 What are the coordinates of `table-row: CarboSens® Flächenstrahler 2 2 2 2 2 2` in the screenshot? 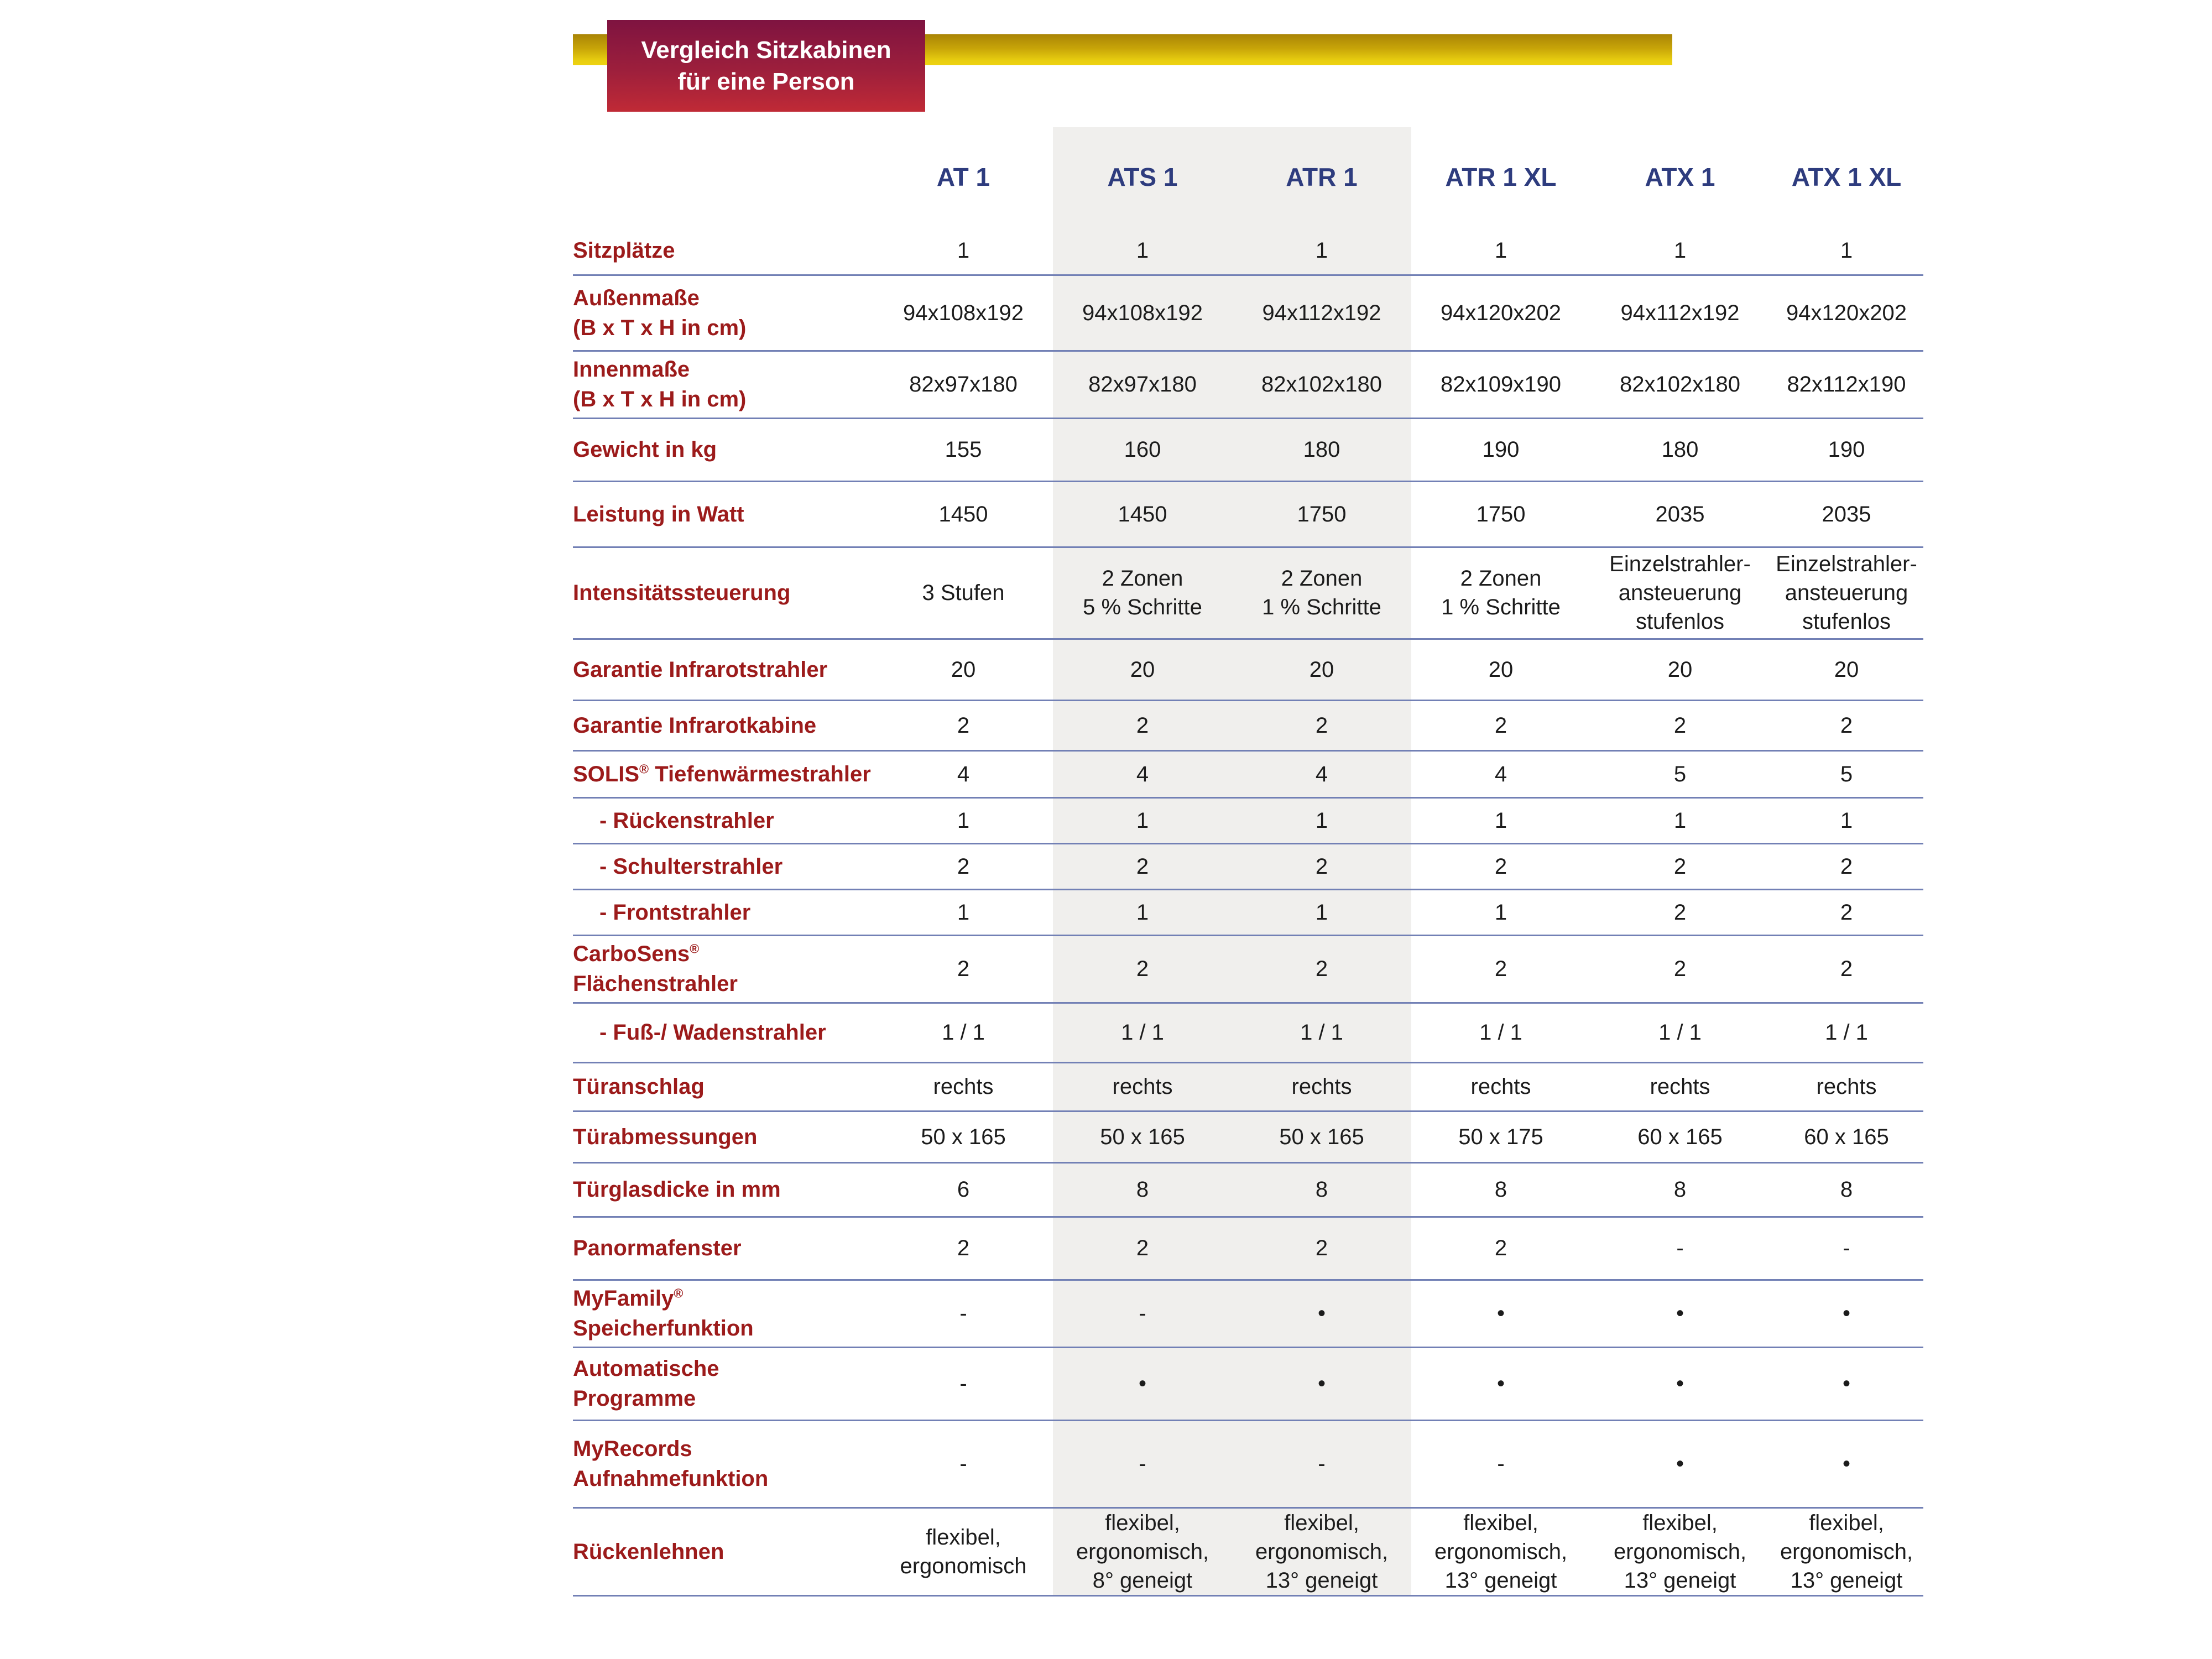 It's located at (1248, 970).